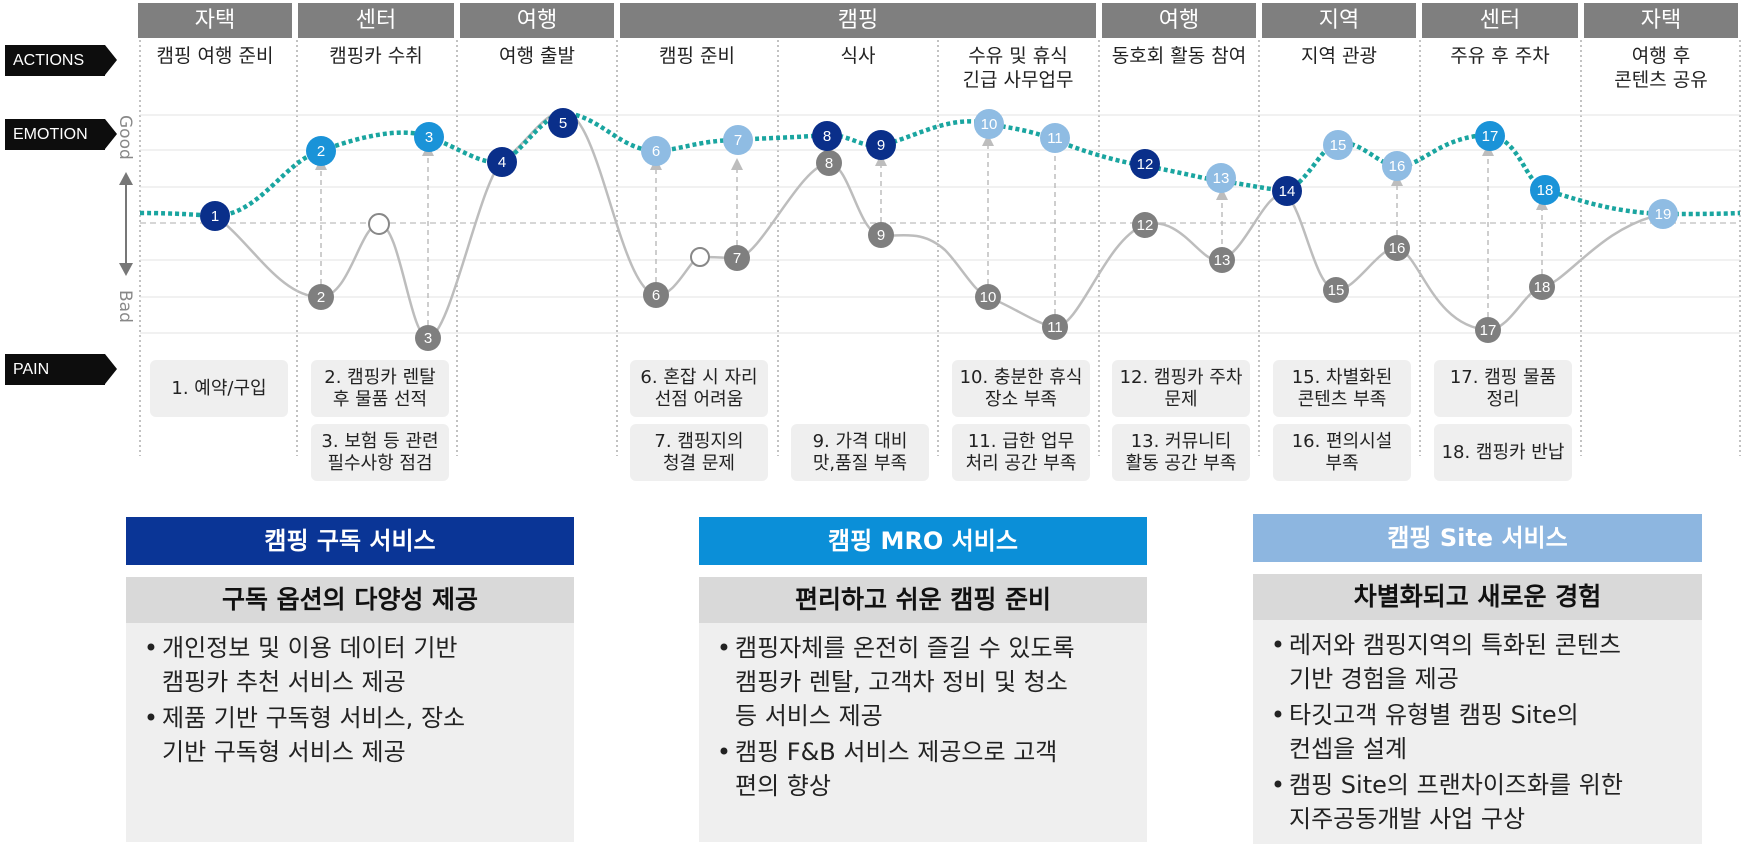  Describe the element at coordinates (1424, 732) in the screenshot. I see `bullet-item: • 타깃고객 유형별 캠핑 Site의 컨셉을 설계` at that location.